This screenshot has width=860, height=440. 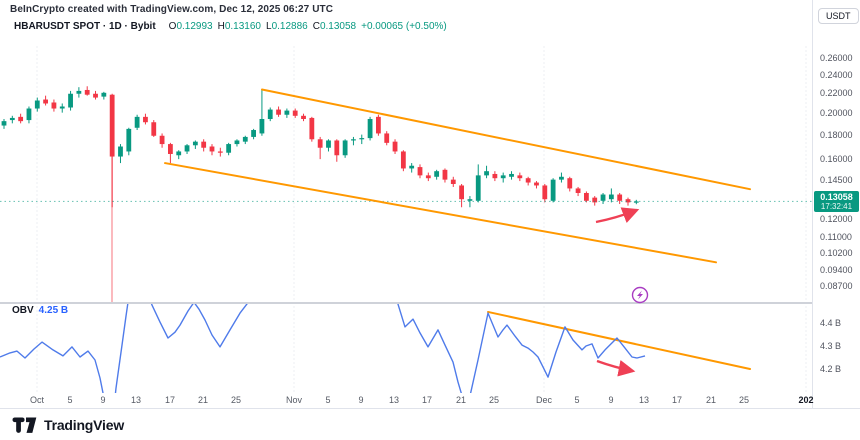 What do you see at coordinates (640, 295) in the screenshot?
I see `lightning-icon` at bounding box center [640, 295].